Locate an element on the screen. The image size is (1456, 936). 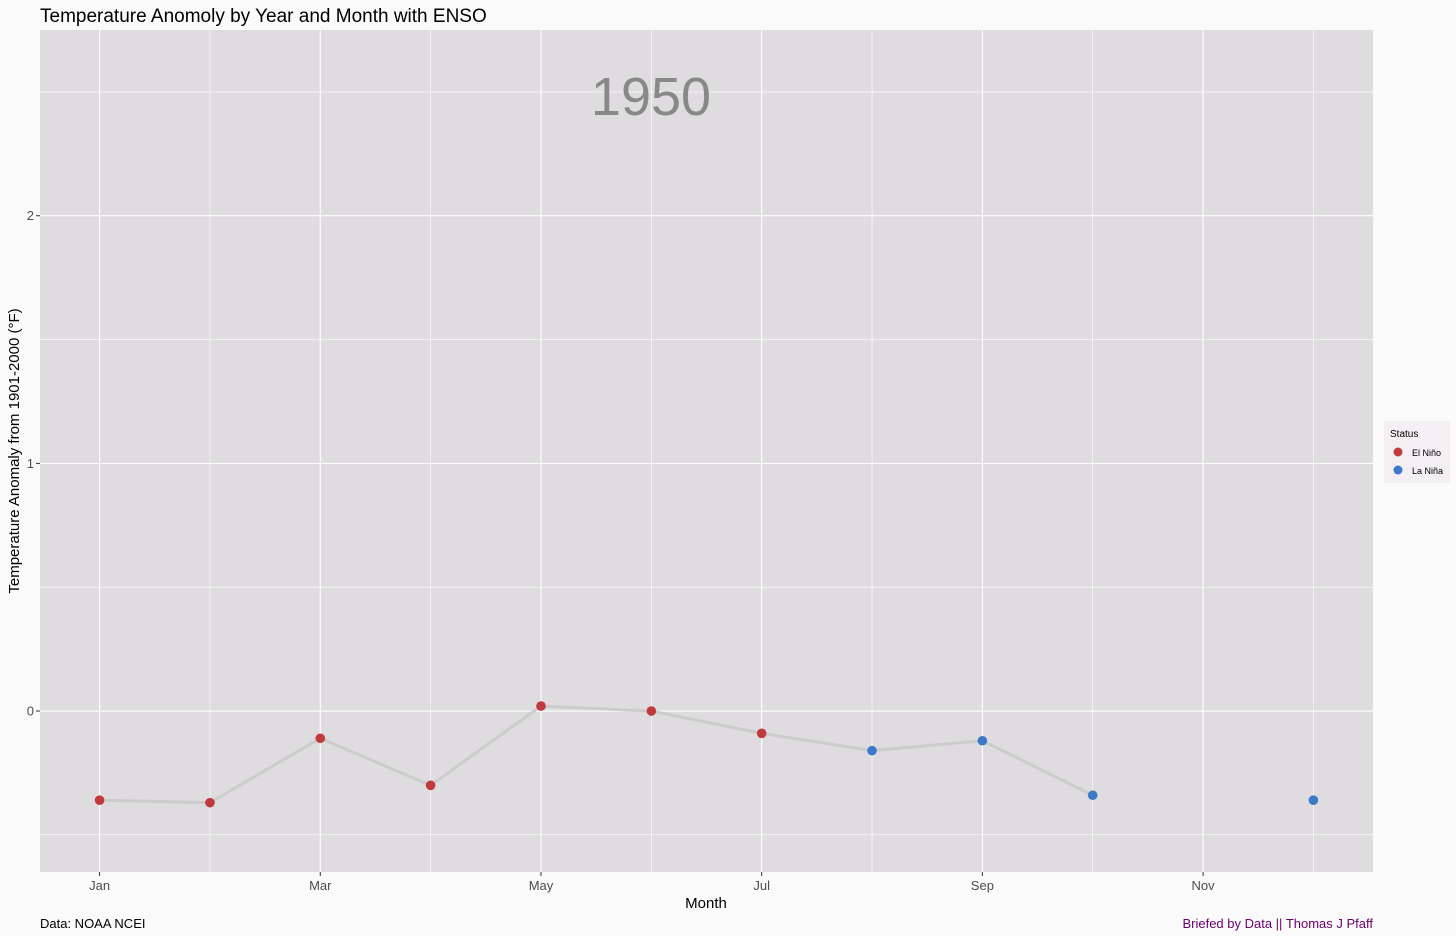
data-line is located at coordinates (596, 754).